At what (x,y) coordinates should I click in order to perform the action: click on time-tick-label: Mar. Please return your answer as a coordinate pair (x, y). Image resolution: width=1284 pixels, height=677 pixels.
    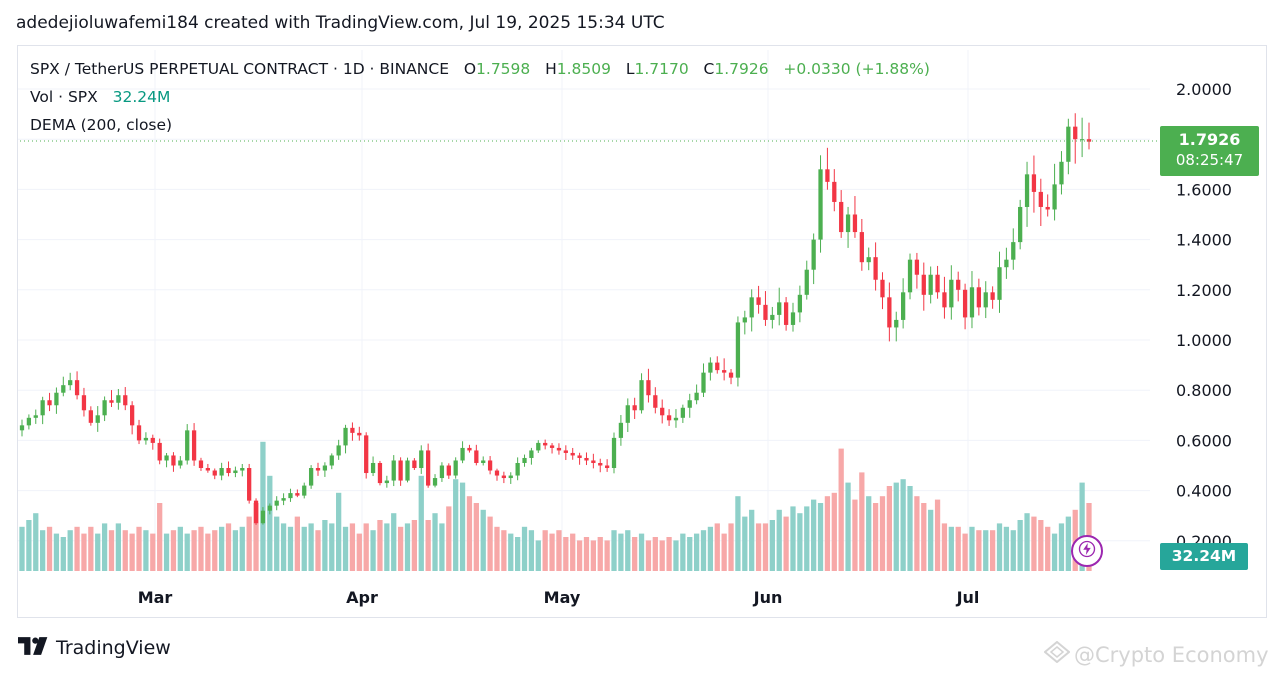
    Looking at the image, I should click on (155, 597).